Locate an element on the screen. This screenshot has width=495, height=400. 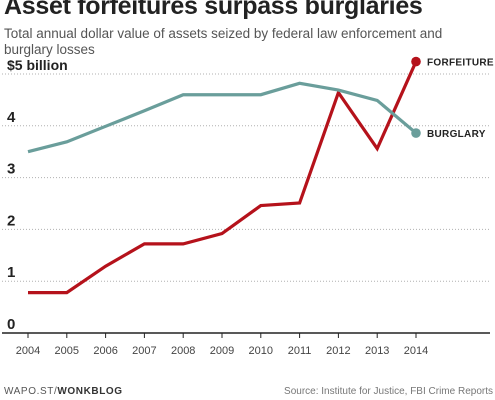
brand-prefix: WAPO.ST/ is located at coordinates (31, 391).